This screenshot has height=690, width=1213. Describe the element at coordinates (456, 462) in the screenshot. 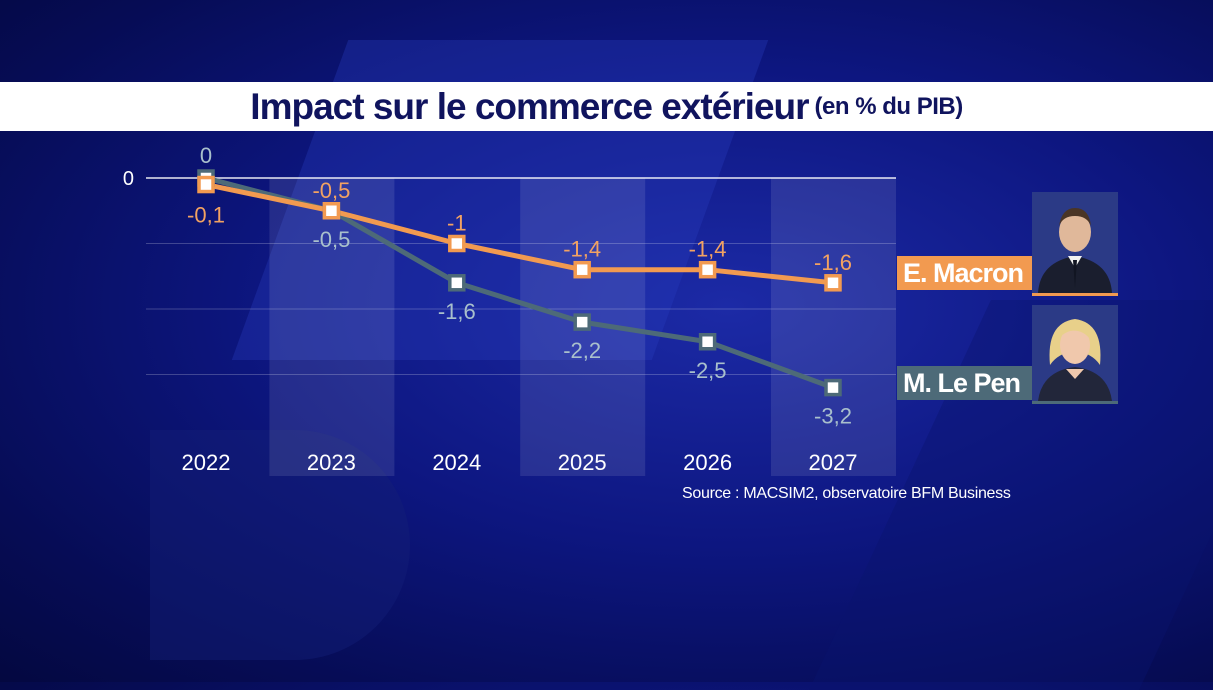

I see `x-tick-label: 2024` at that location.